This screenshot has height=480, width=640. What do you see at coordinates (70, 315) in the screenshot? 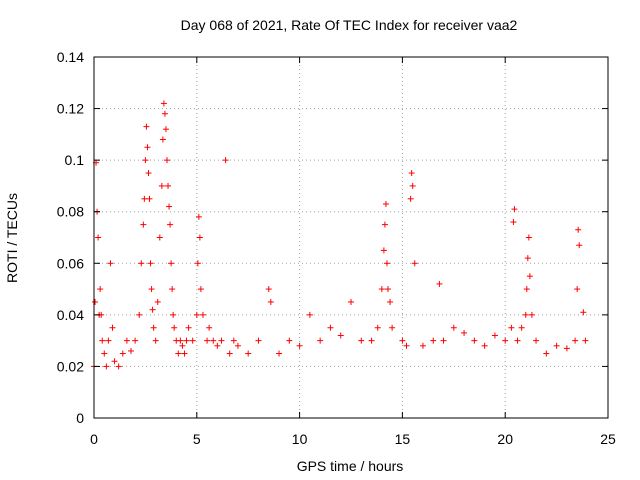
I see `y-tick-label: 0.04` at bounding box center [70, 315].